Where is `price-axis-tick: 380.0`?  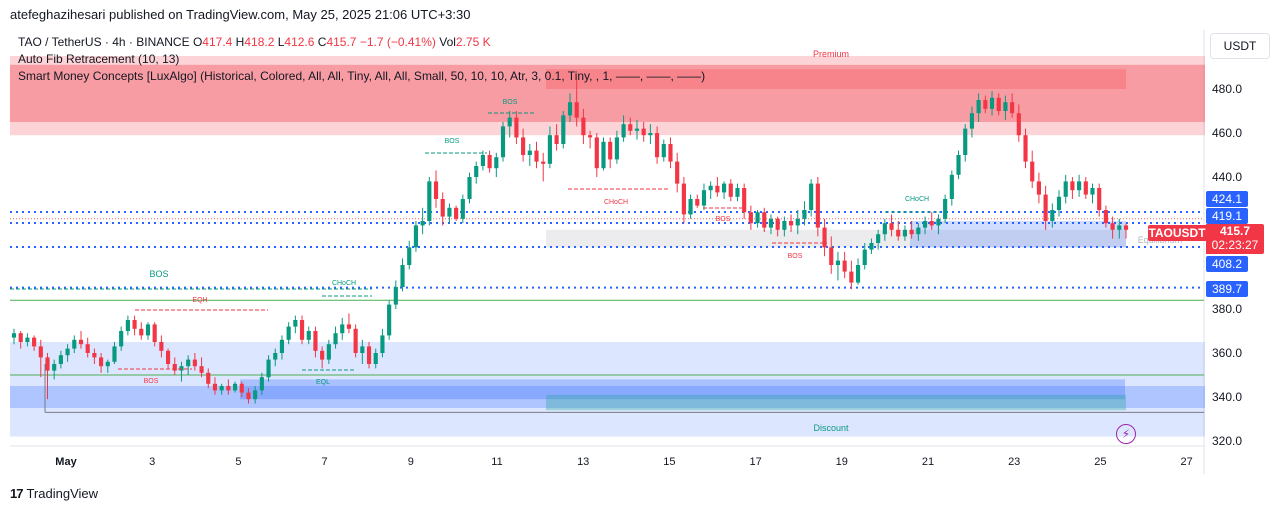 price-axis-tick: 380.0 is located at coordinates (1227, 309).